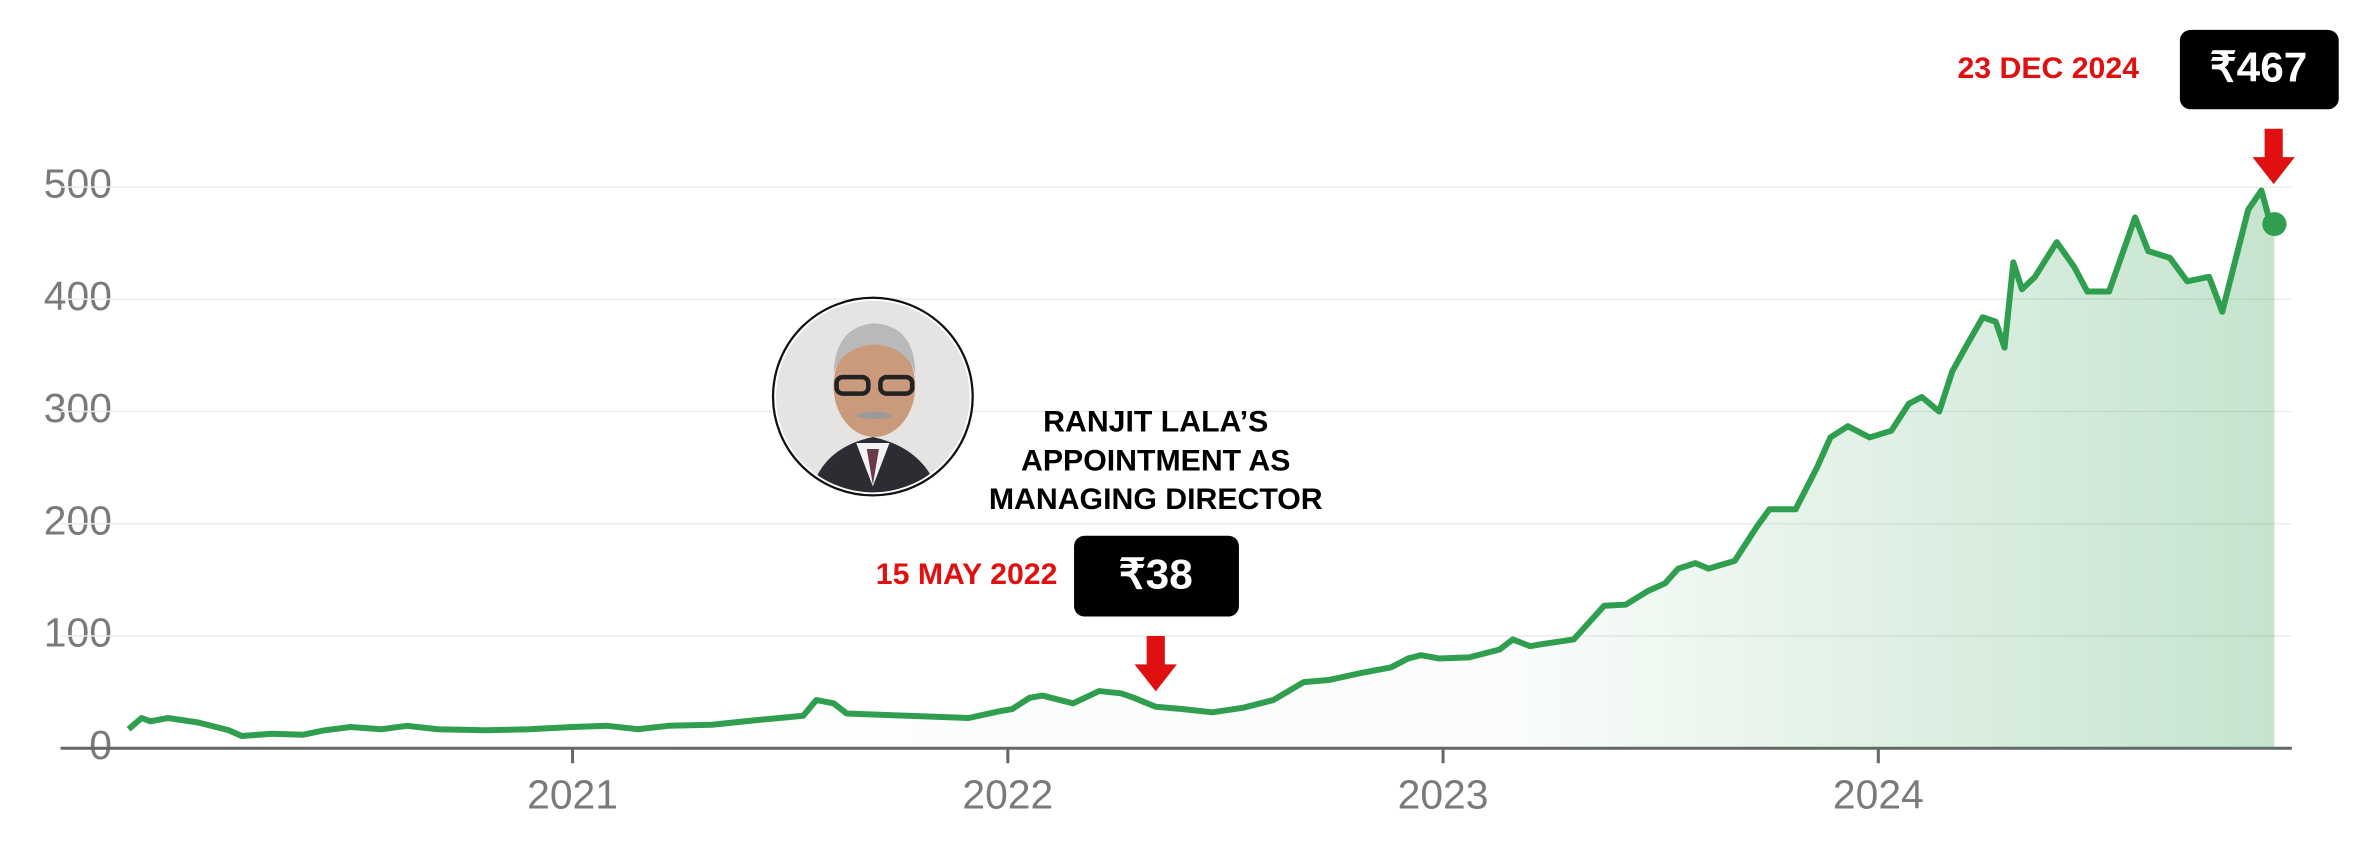  Describe the element at coordinates (78, 408) in the screenshot. I see `y-tick-label: 300` at that location.